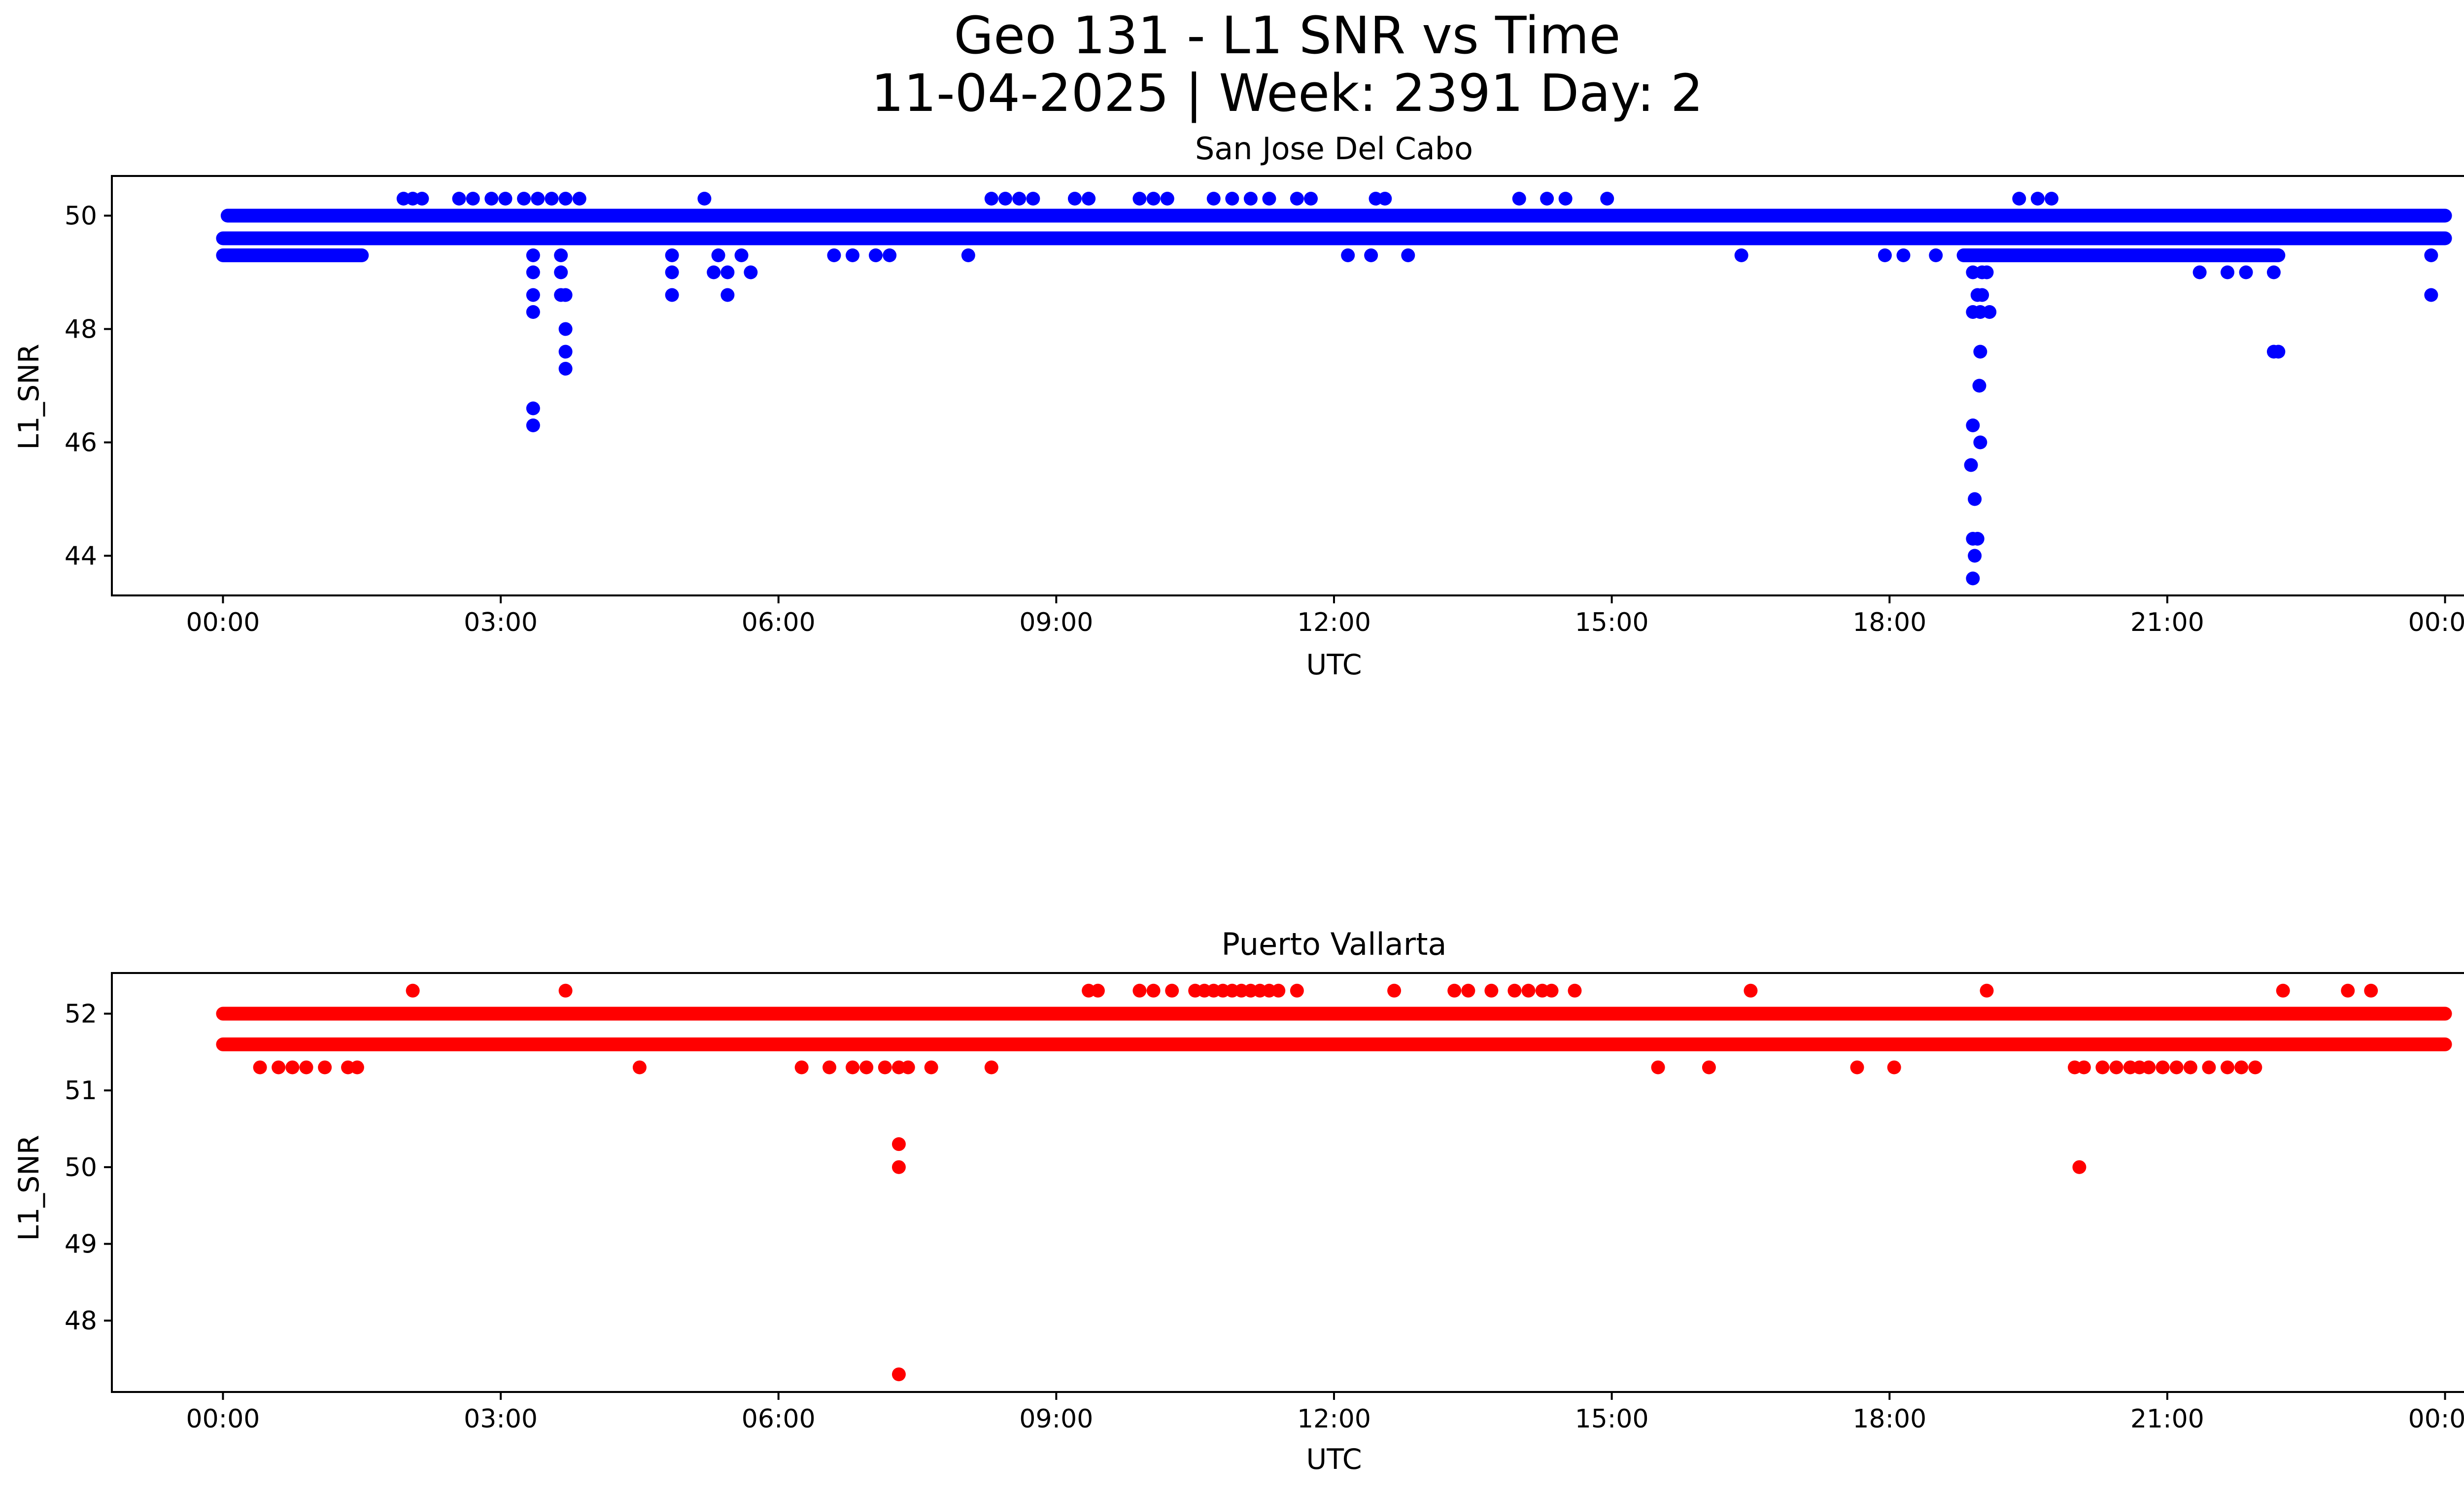  What do you see at coordinates (501, 1419) in the screenshot?
I see `x-tick-label: 03:00` at bounding box center [501, 1419].